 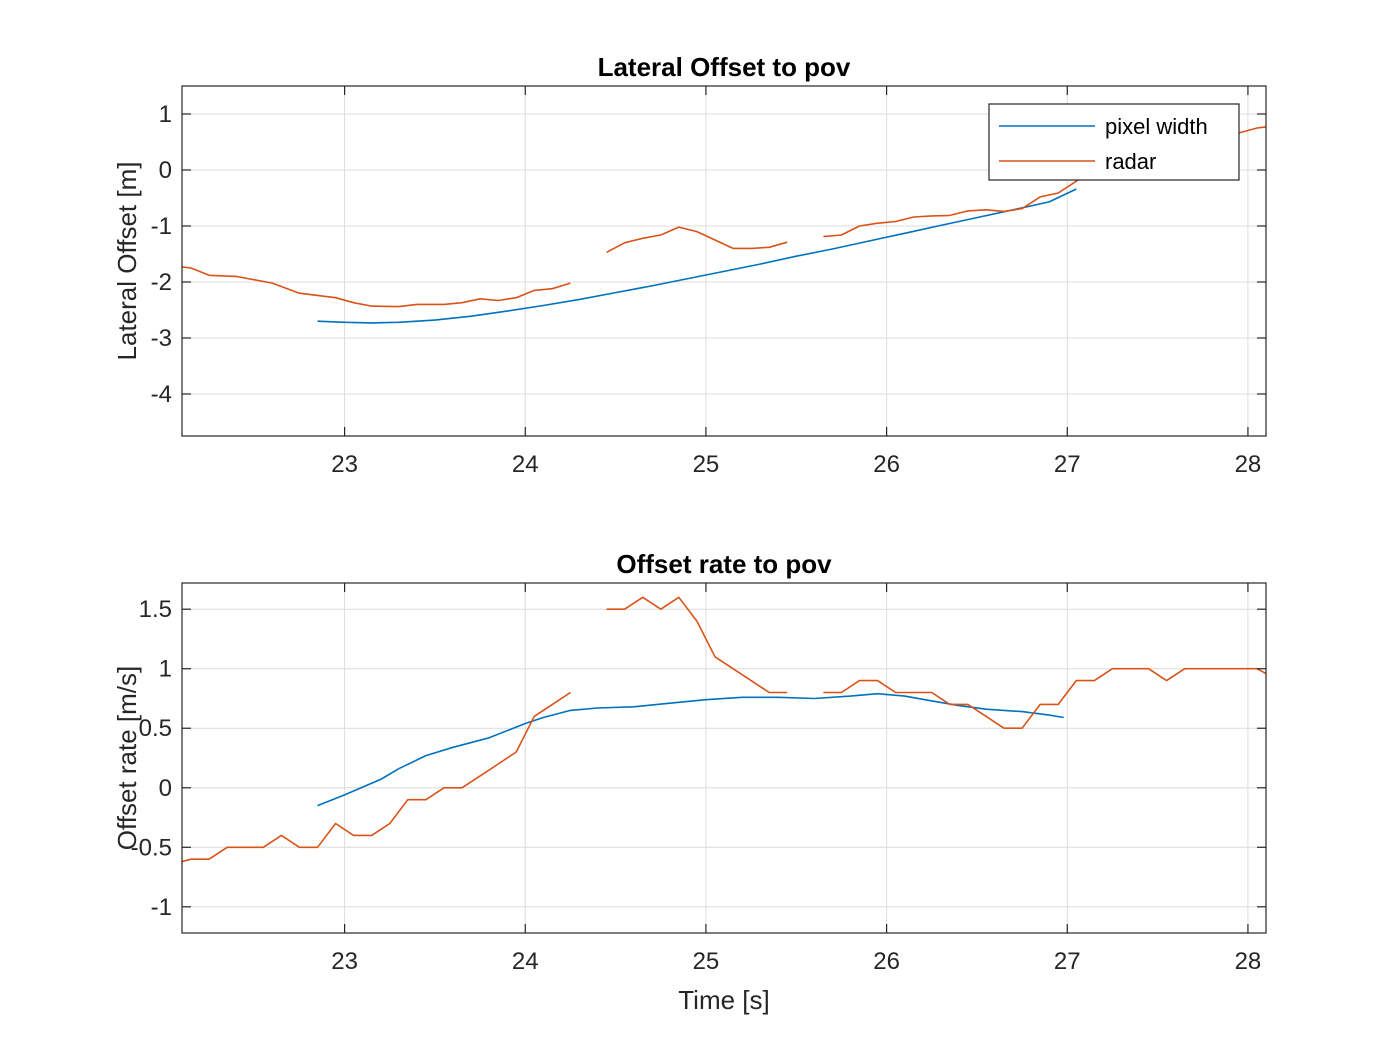 What do you see at coordinates (1248, 961) in the screenshot?
I see `bottom-x-tick-label: 28` at bounding box center [1248, 961].